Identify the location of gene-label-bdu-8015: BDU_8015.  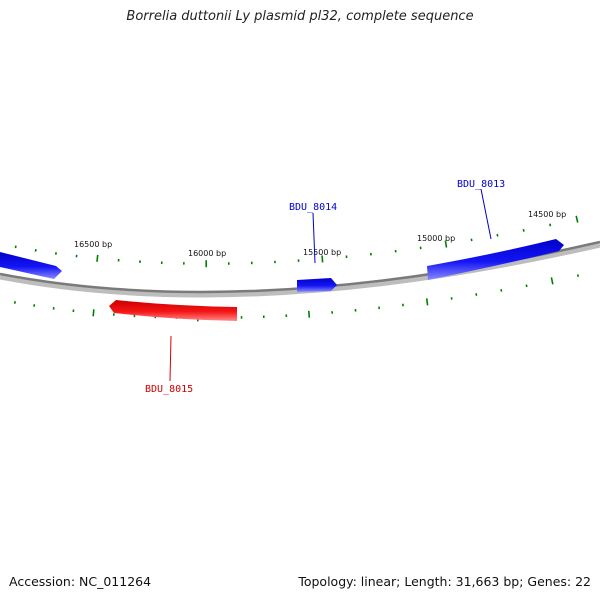
(169, 389).